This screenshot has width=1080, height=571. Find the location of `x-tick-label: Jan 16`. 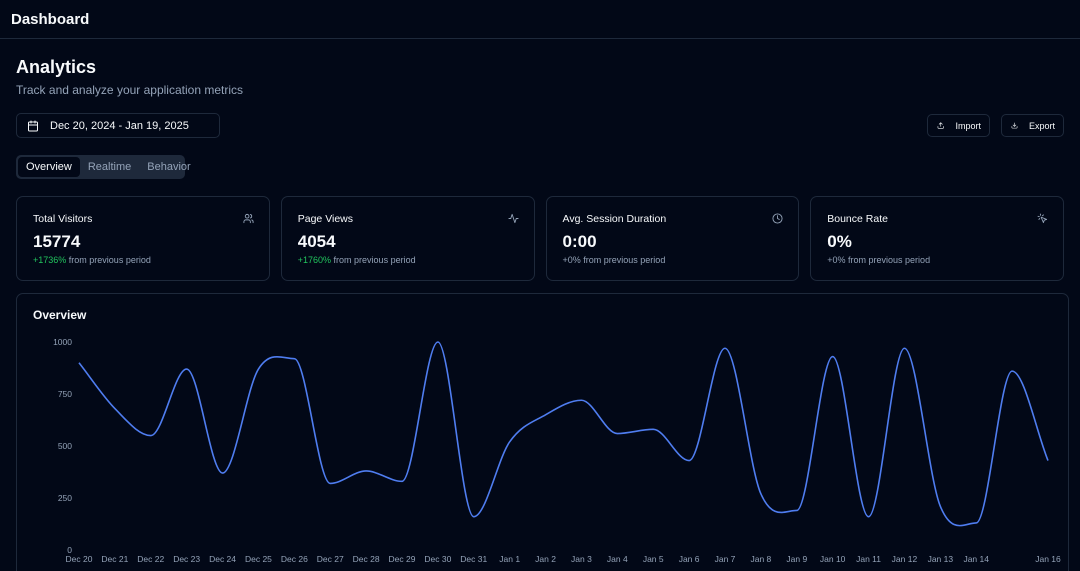

x-tick-label: Jan 16 is located at coordinates (1048, 559).